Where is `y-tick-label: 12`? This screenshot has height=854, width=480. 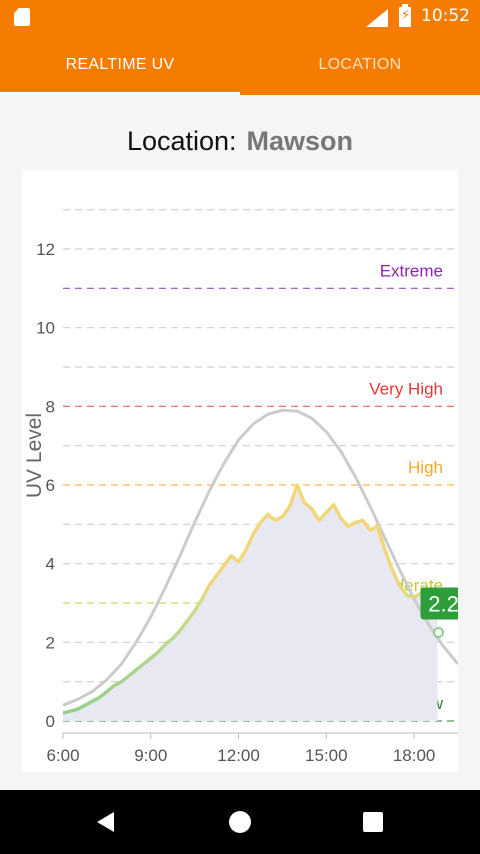 y-tick-label: 12 is located at coordinates (45, 249).